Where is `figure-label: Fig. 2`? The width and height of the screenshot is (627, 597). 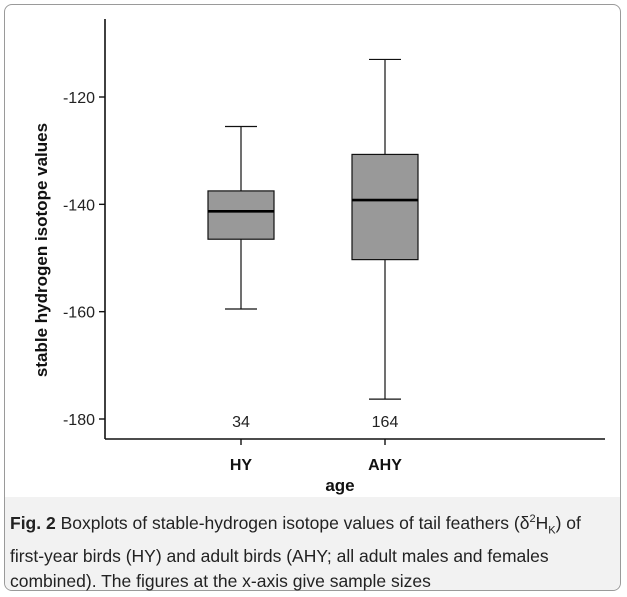
figure-label: Fig. 2 is located at coordinates (33, 522).